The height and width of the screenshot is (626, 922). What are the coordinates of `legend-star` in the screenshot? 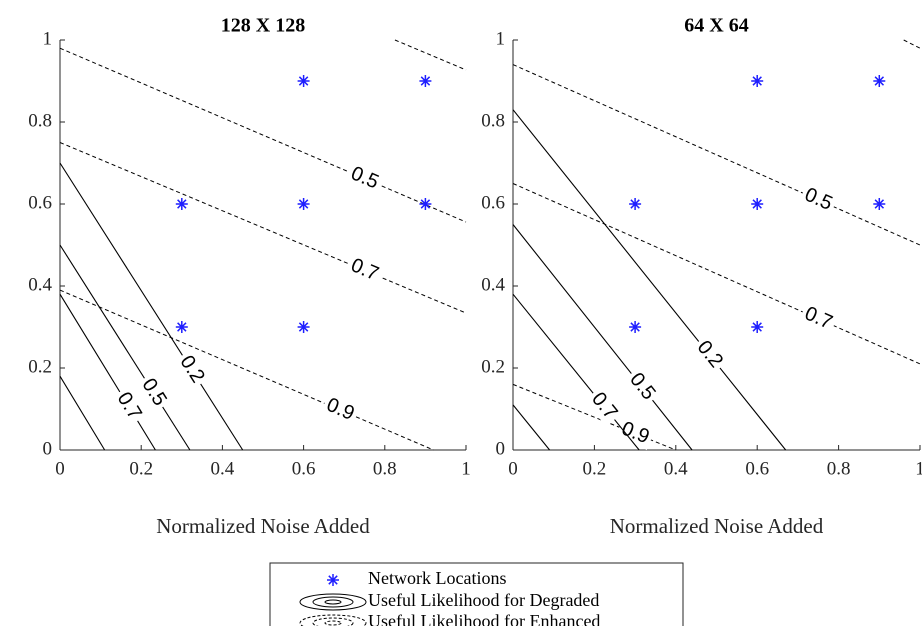 It's located at (333, 580).